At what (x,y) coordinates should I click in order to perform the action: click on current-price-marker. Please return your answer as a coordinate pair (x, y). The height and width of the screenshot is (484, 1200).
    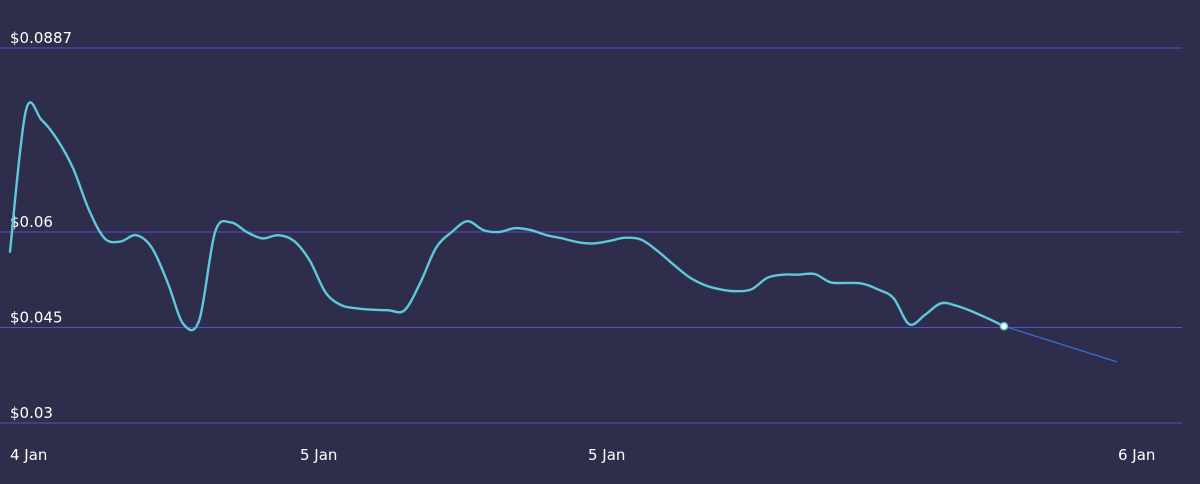
    Looking at the image, I should click on (1004, 326).